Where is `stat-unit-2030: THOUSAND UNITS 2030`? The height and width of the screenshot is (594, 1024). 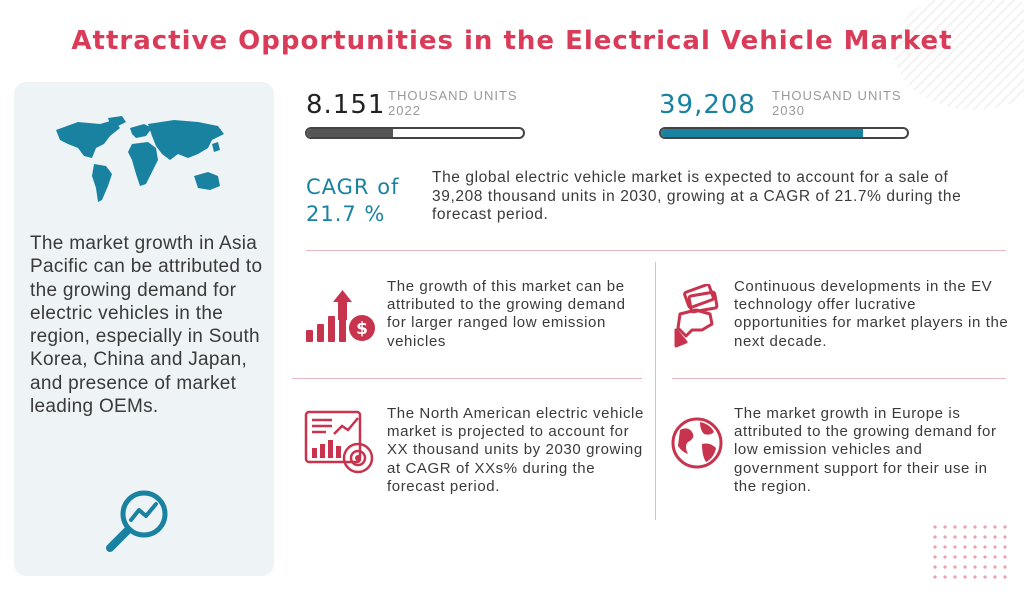
stat-unit-2030: THOUSAND UNITS 2030 is located at coordinates (837, 103).